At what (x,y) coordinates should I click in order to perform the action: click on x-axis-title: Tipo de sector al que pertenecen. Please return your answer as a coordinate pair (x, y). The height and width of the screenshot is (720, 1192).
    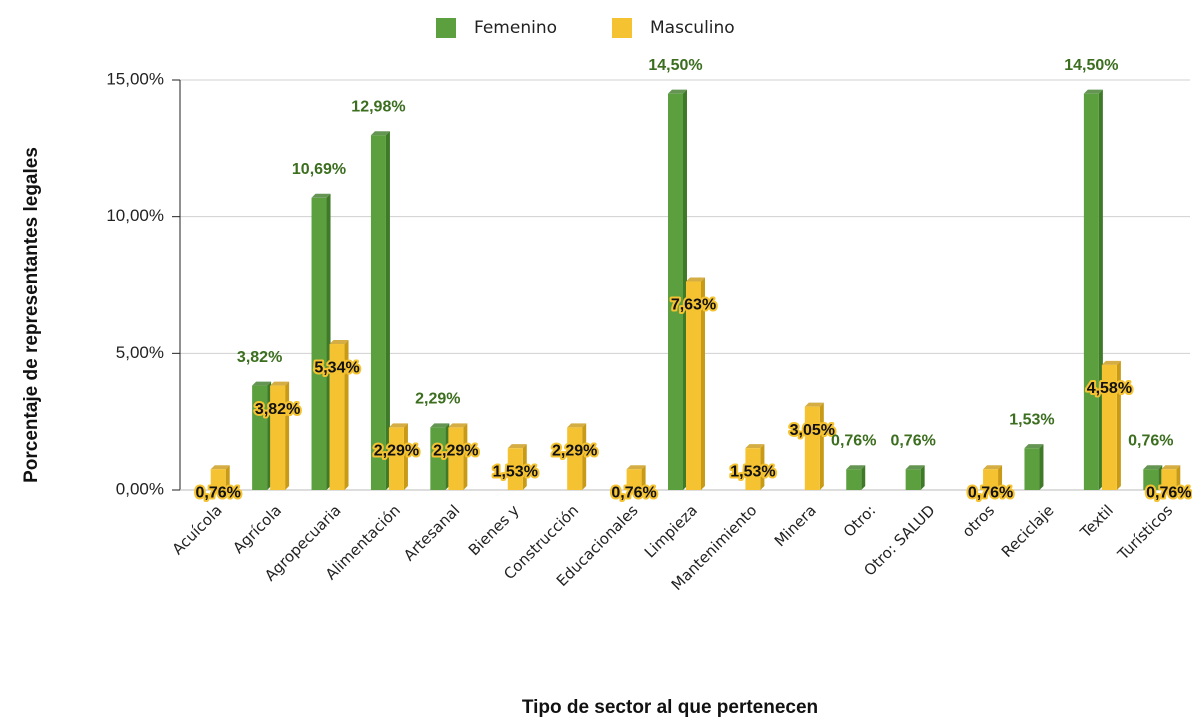
    Looking at the image, I should click on (670, 707).